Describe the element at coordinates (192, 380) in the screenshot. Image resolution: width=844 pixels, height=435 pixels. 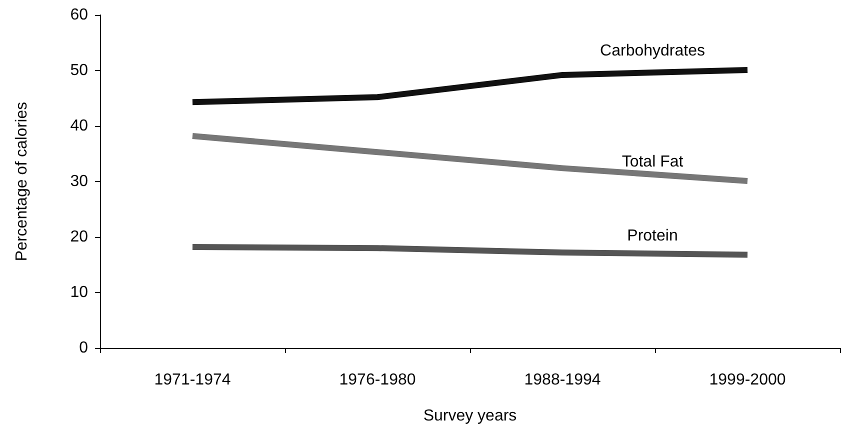
I see `x-tick-label: 1971-1974` at that location.